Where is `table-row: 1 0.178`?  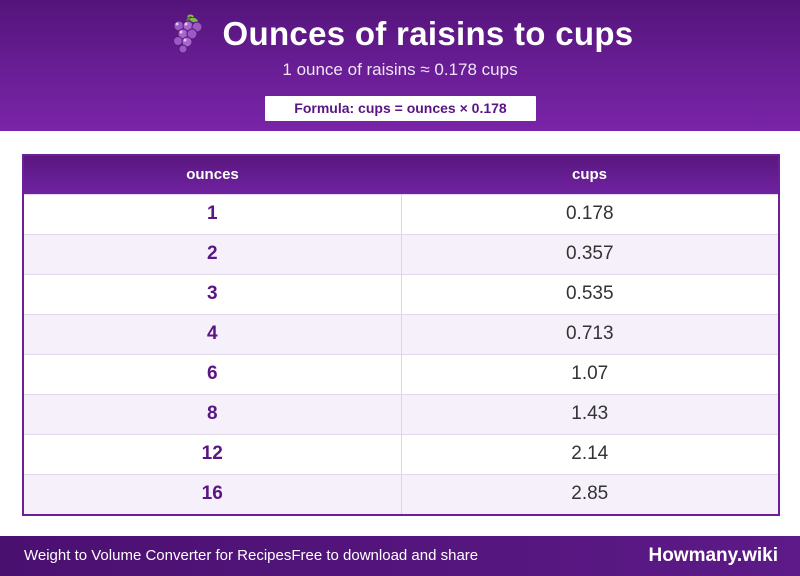 table-row: 1 0.178 is located at coordinates (401, 213).